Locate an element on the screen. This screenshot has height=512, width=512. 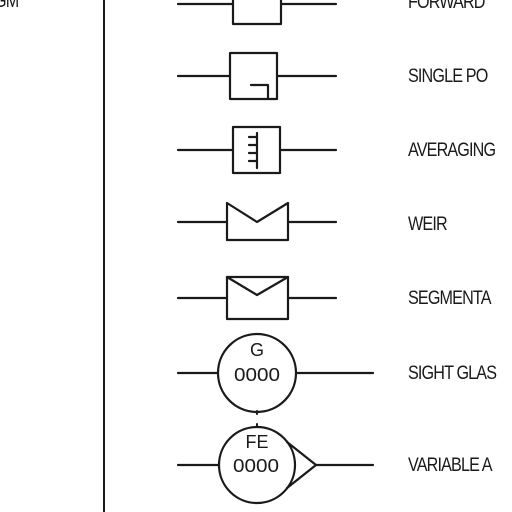
sight-glass-tag-number: 0000 is located at coordinates (257, 375).